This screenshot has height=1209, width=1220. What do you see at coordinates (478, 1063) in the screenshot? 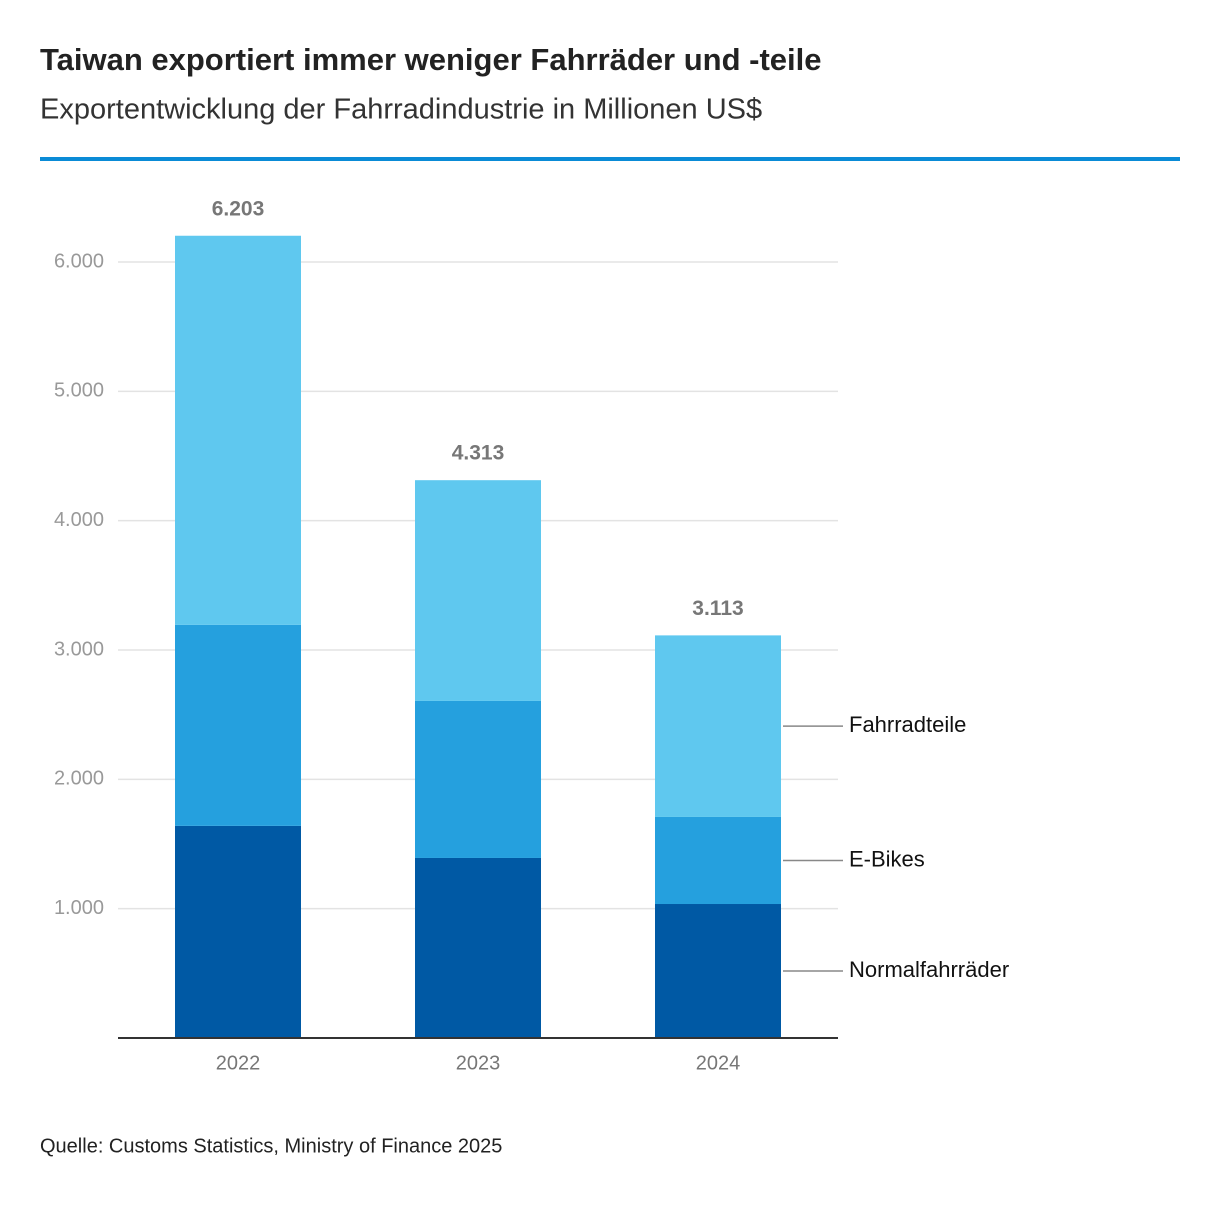
I see `x-tick-label: 2023` at bounding box center [478, 1063].